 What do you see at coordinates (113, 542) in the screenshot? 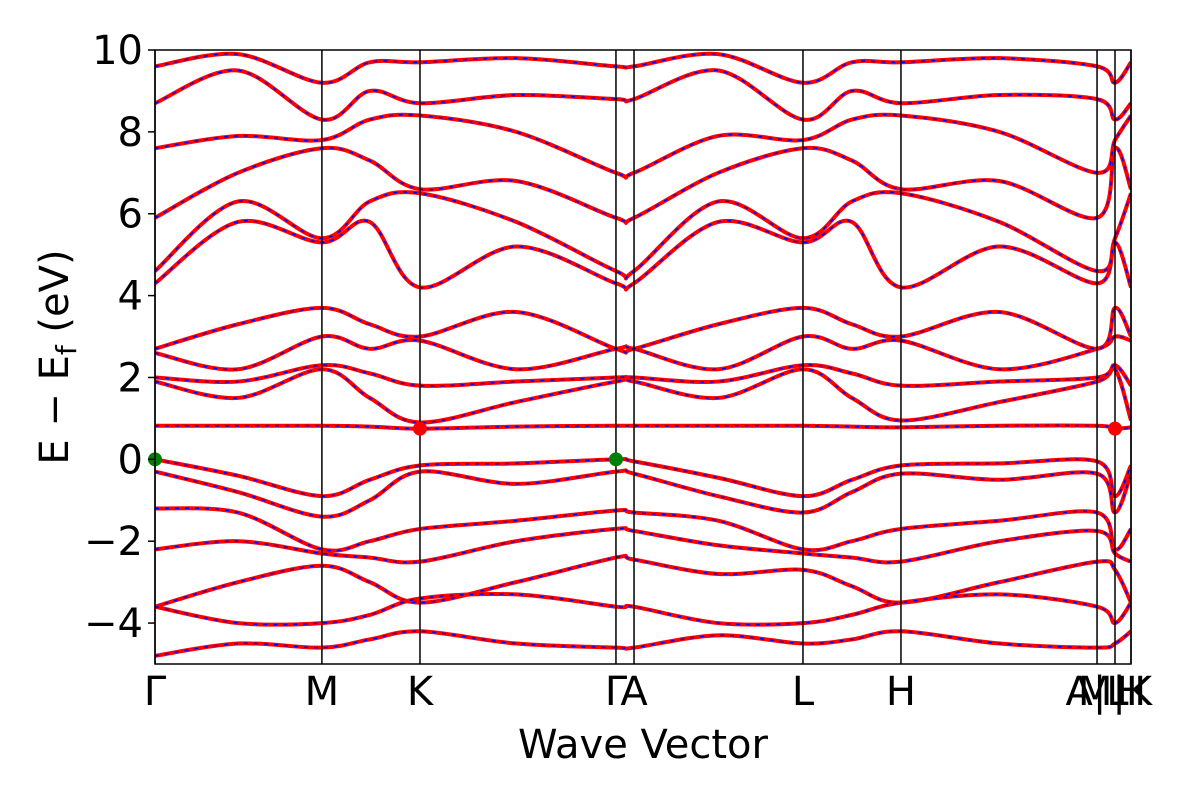
I see `y-tick-label: −2` at bounding box center [113, 542].